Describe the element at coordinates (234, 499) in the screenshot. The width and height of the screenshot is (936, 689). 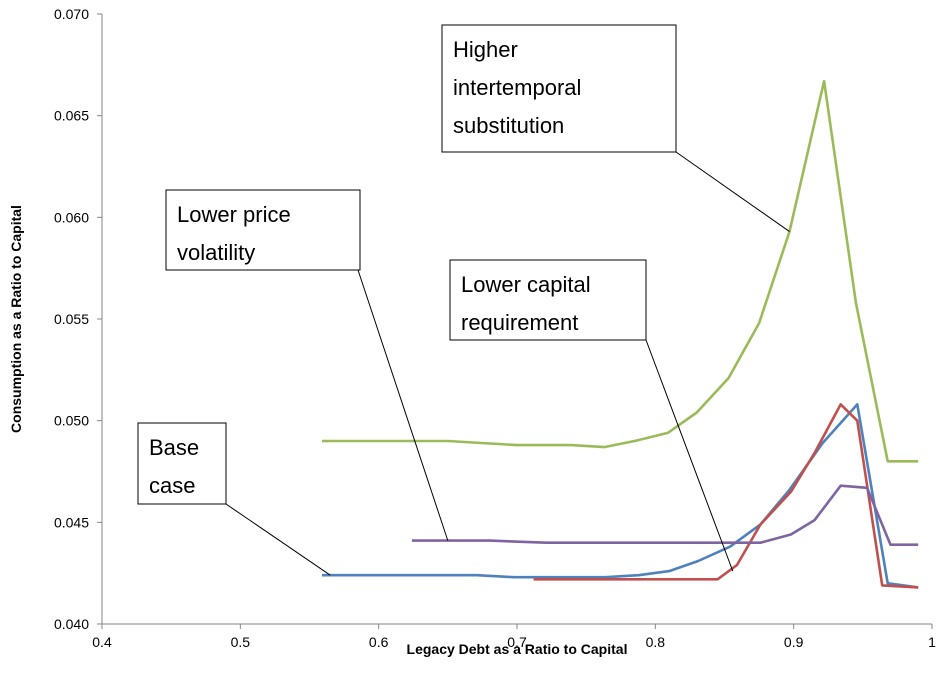
I see `annotation-base-case: Base case` at that location.